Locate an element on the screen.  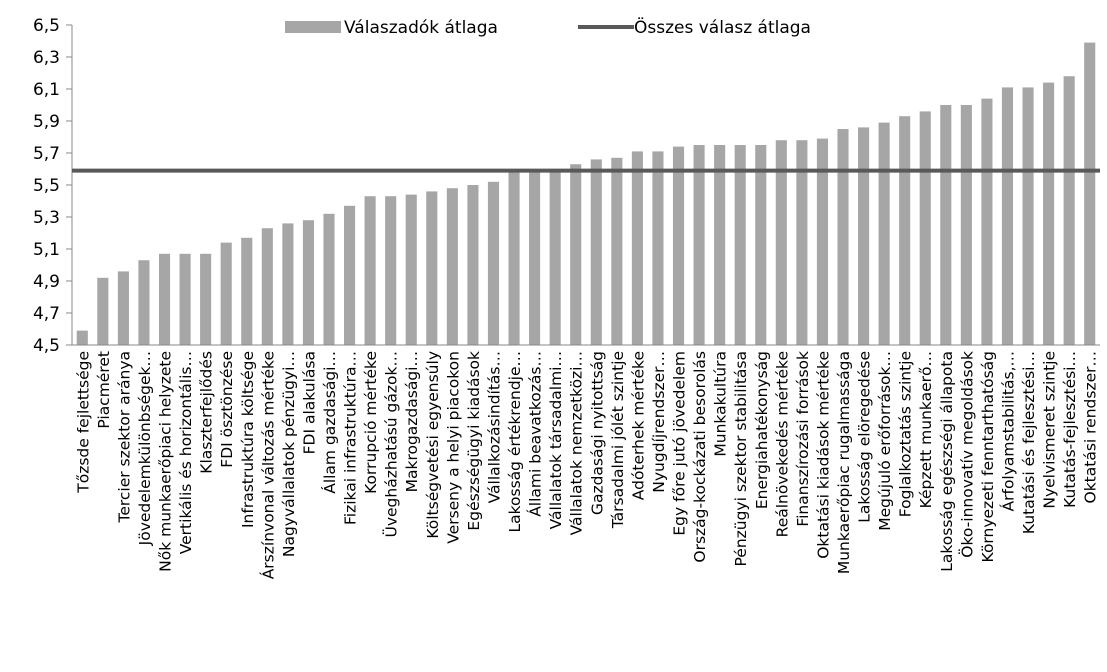
x-tick-label: Öko-innovatív megoldások is located at coordinates (966, 454).